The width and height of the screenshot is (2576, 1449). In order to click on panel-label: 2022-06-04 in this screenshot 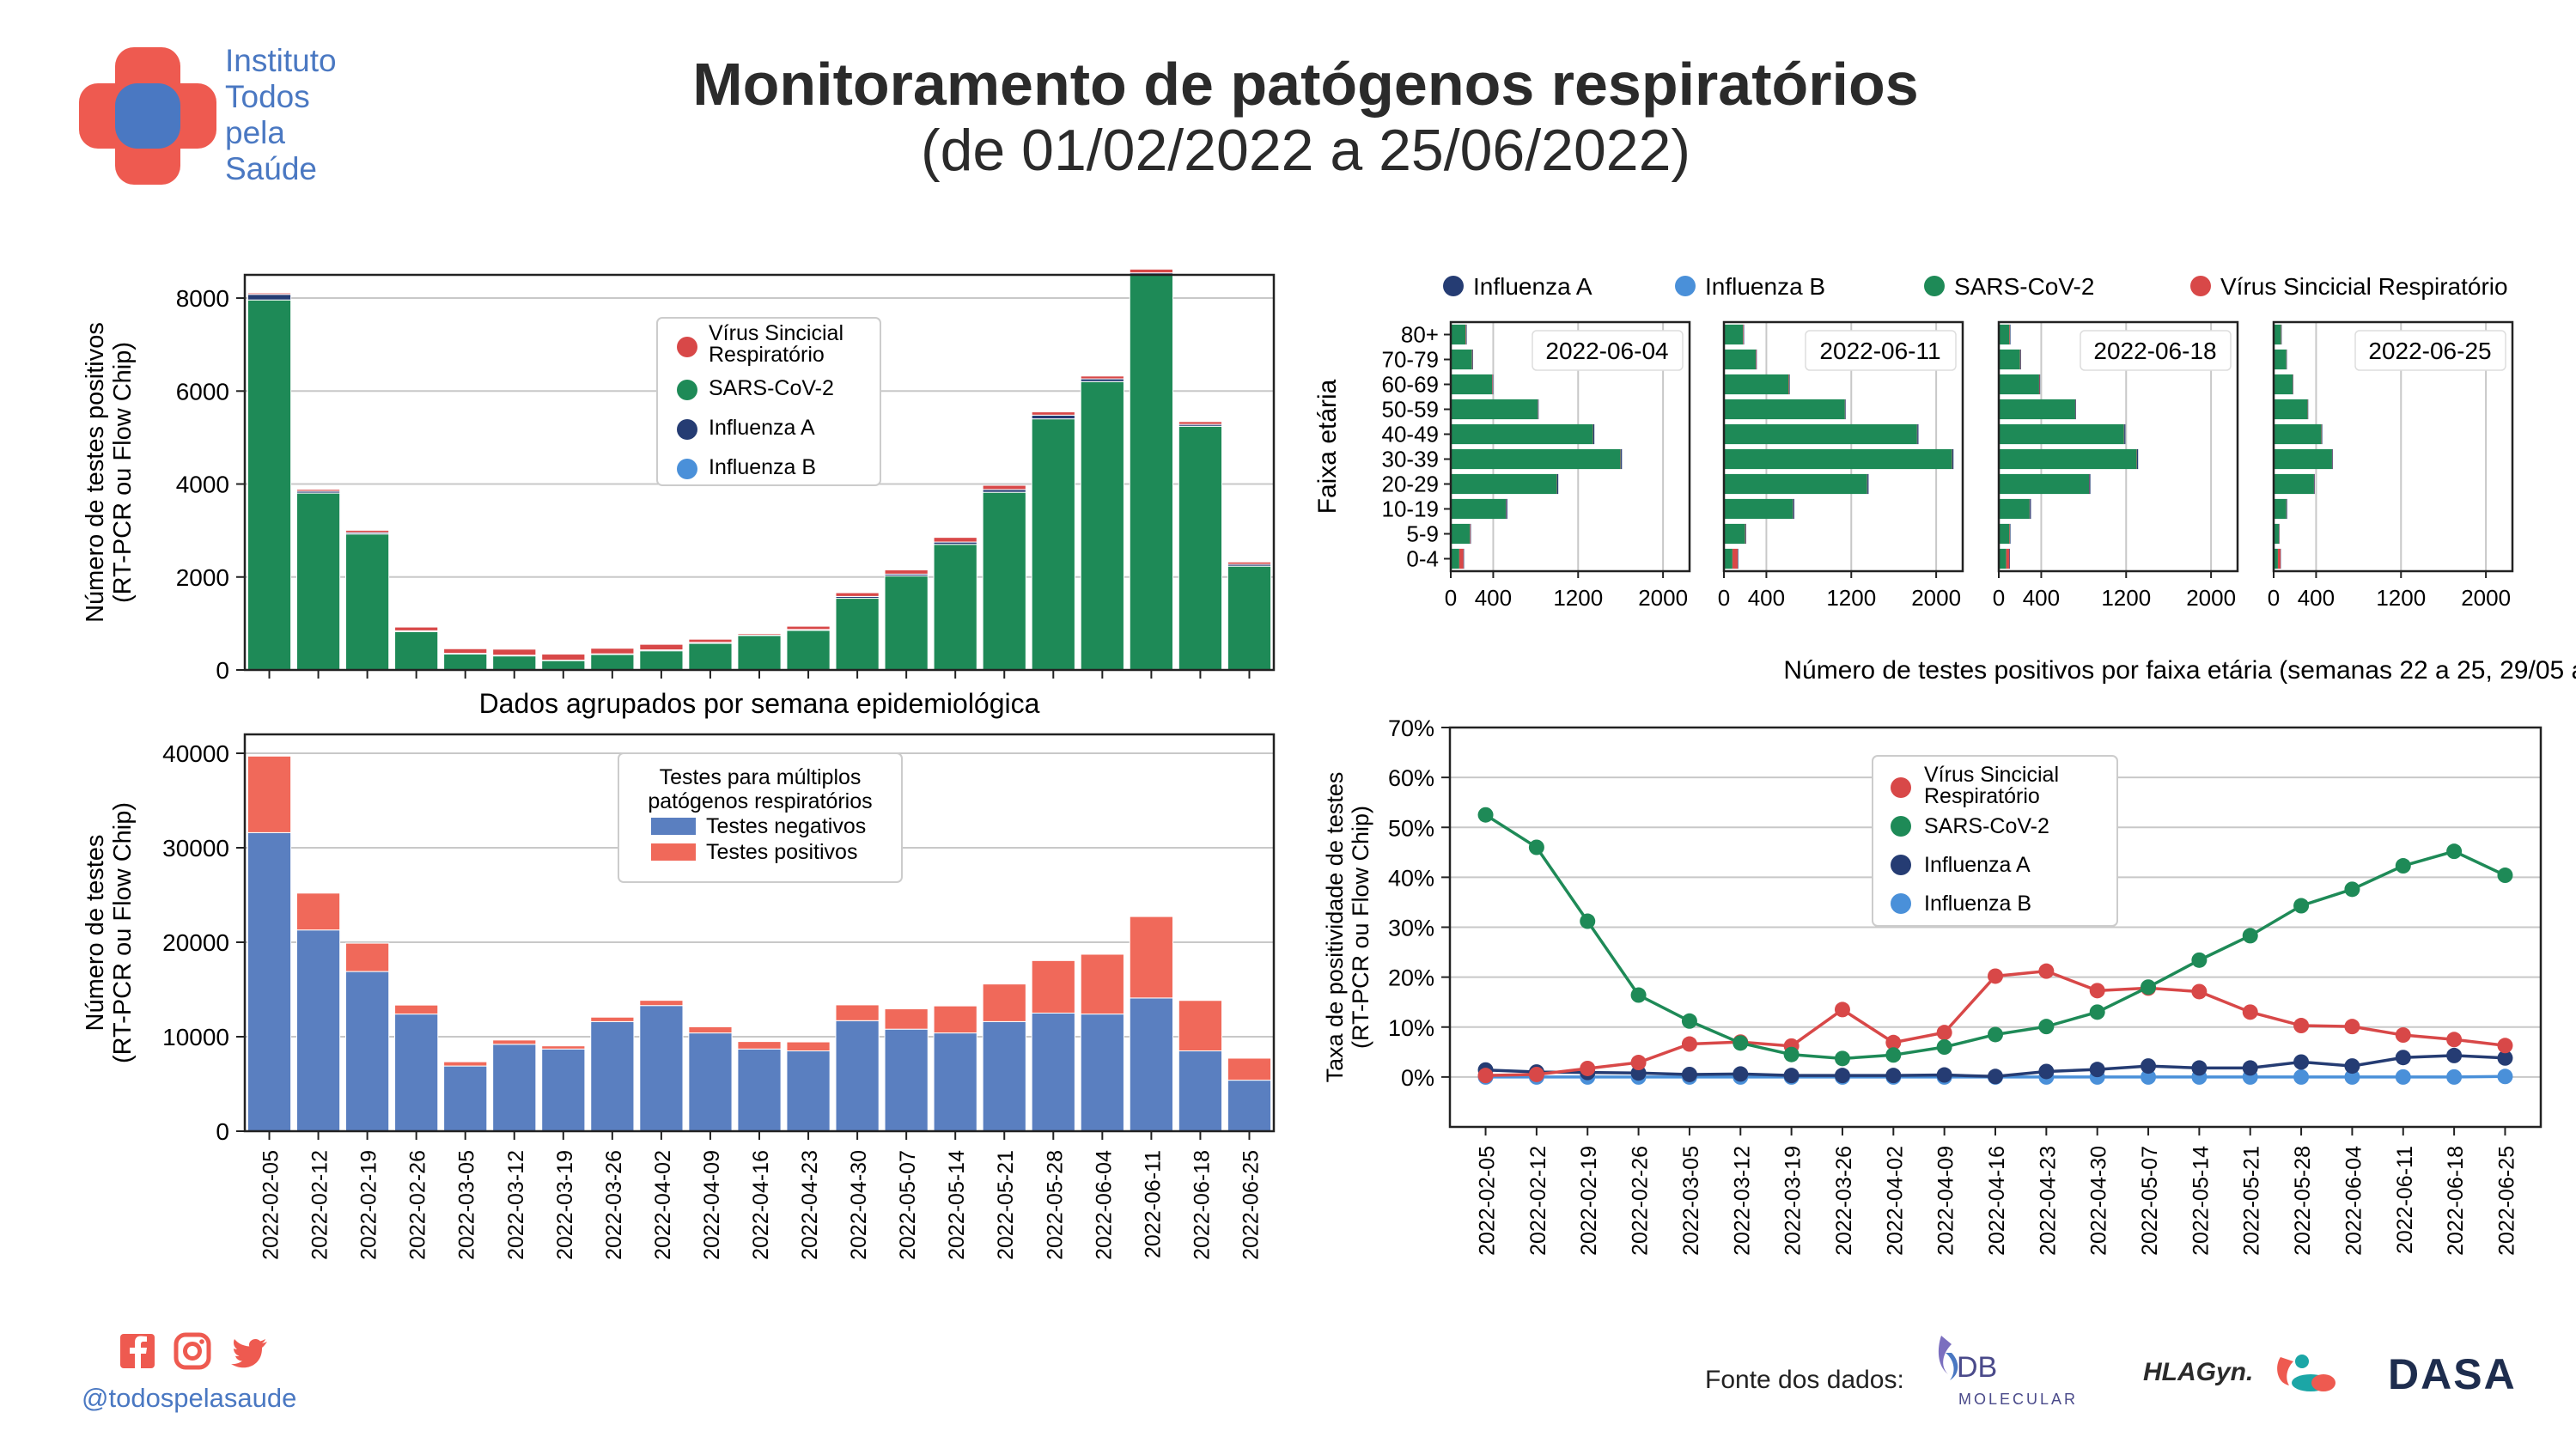, I will do `click(1606, 351)`.